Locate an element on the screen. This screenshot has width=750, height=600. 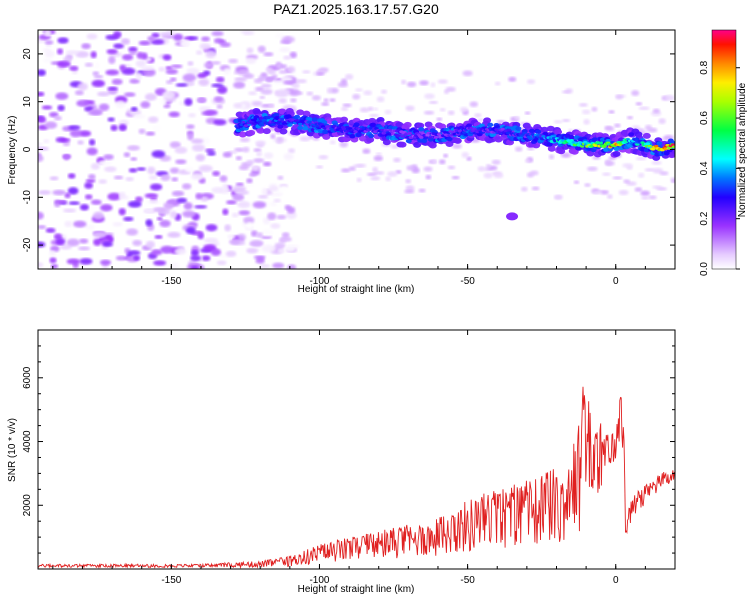
y-tick-label: -20 is located at coordinates (27, 244).